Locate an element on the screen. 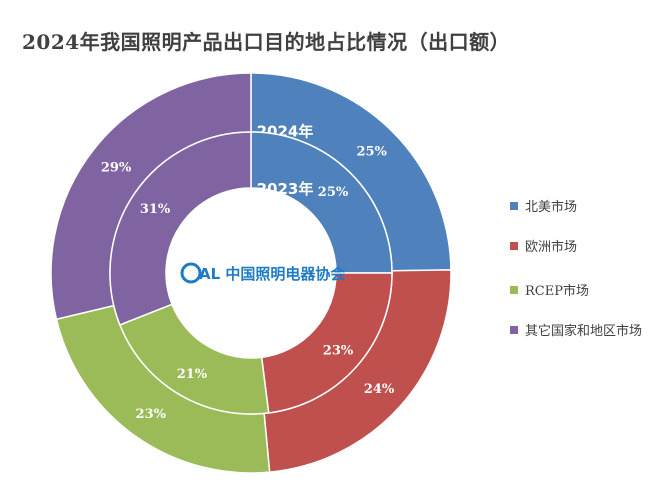 The height and width of the screenshot is (500, 660). inner-ring-label-1: 23% is located at coordinates (338, 351).